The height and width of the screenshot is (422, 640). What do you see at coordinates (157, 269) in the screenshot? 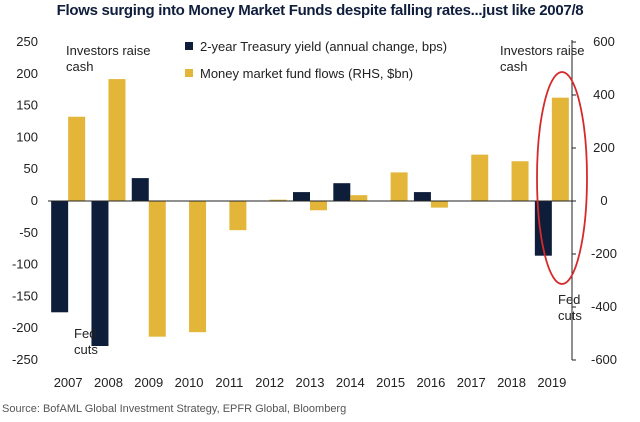
I see `bar-mmf-2009` at bounding box center [157, 269].